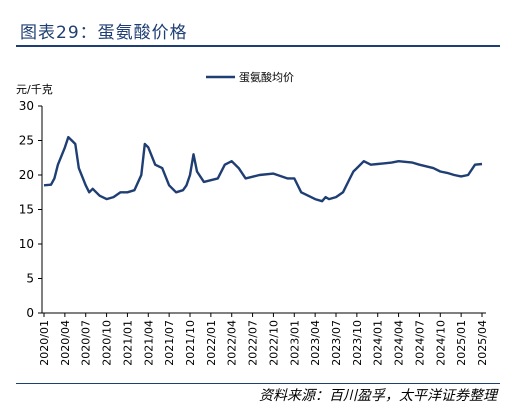 The height and width of the screenshot is (409, 507). Describe the element at coordinates (148, 343) in the screenshot. I see `x-tick-label: 2021/04` at that location.